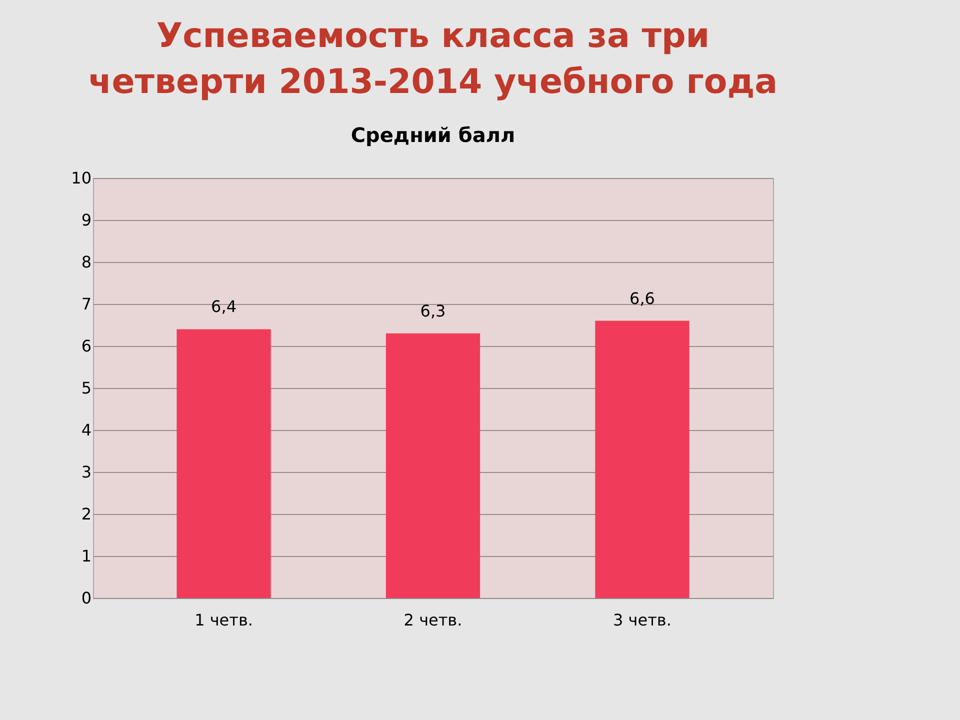 This screenshot has width=960, height=720. What do you see at coordinates (223, 306) in the screenshot?
I see `data-label: 6,4` at bounding box center [223, 306].